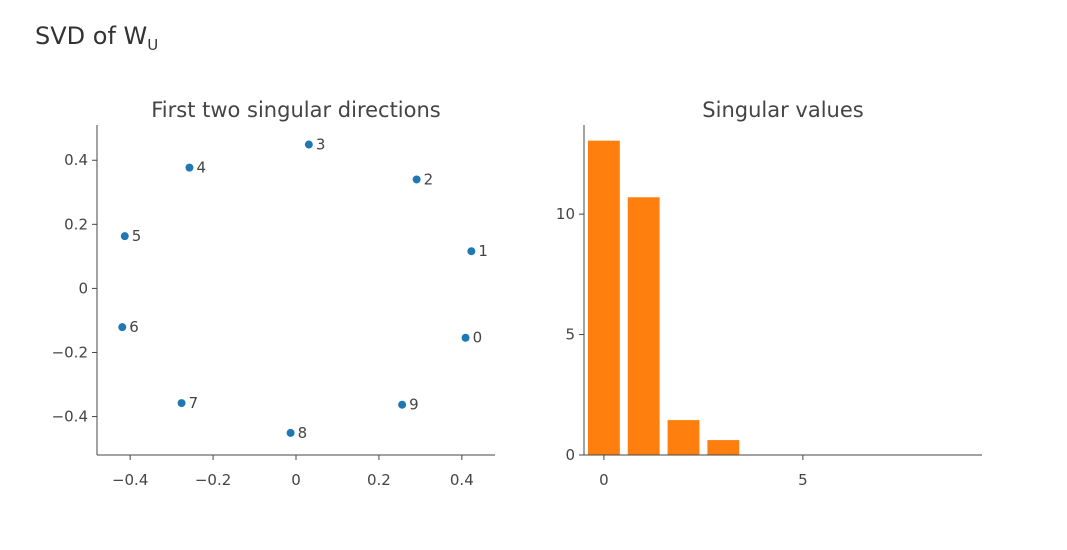 The width and height of the screenshot is (1067, 550). I want to click on scatter-point-label-2: 2, so click(429, 179).